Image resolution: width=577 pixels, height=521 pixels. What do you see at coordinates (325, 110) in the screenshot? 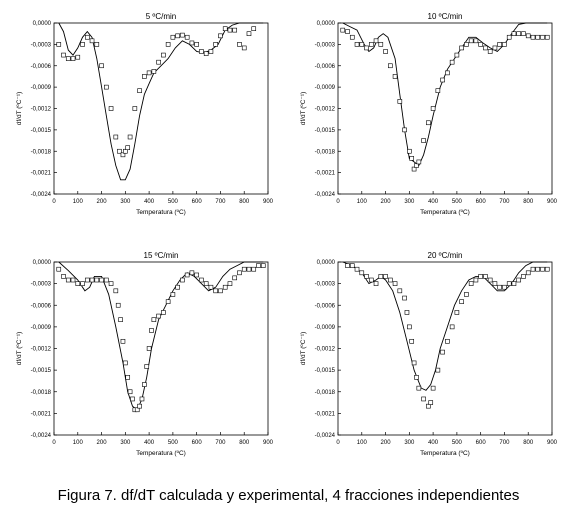
I see `y-tick-label: -0,0012` at bounding box center [325, 110].